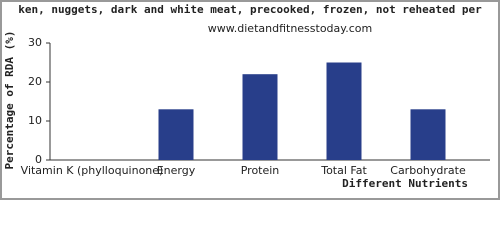  What do you see at coordinates (35, 42) in the screenshot?
I see `y-tick-label: 30` at bounding box center [35, 42].